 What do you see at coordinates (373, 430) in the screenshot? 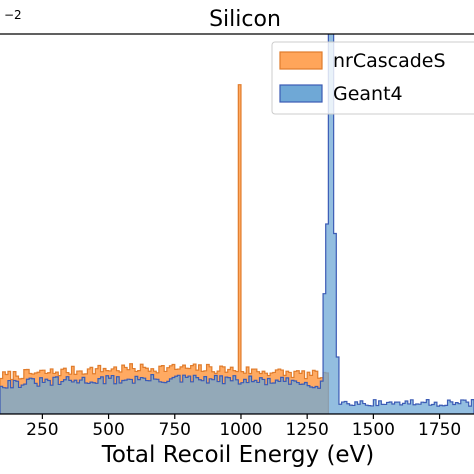
I see `x-tick-label: 1500` at bounding box center [373, 430].